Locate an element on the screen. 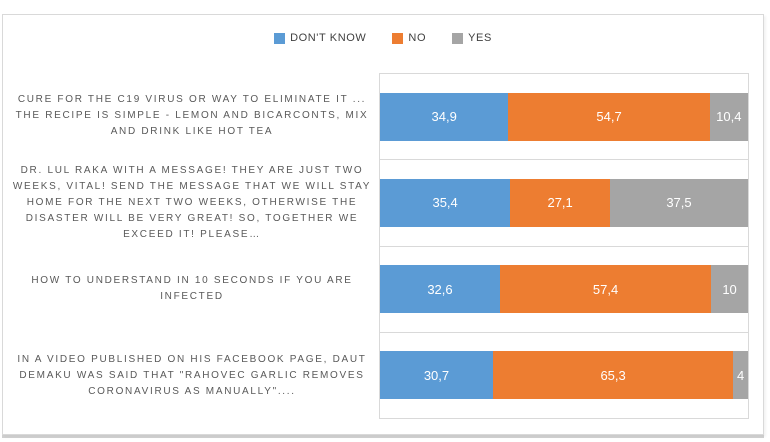 The width and height of the screenshot is (770, 442). category-band: 30,7 65,3 4 is located at coordinates (564, 375).